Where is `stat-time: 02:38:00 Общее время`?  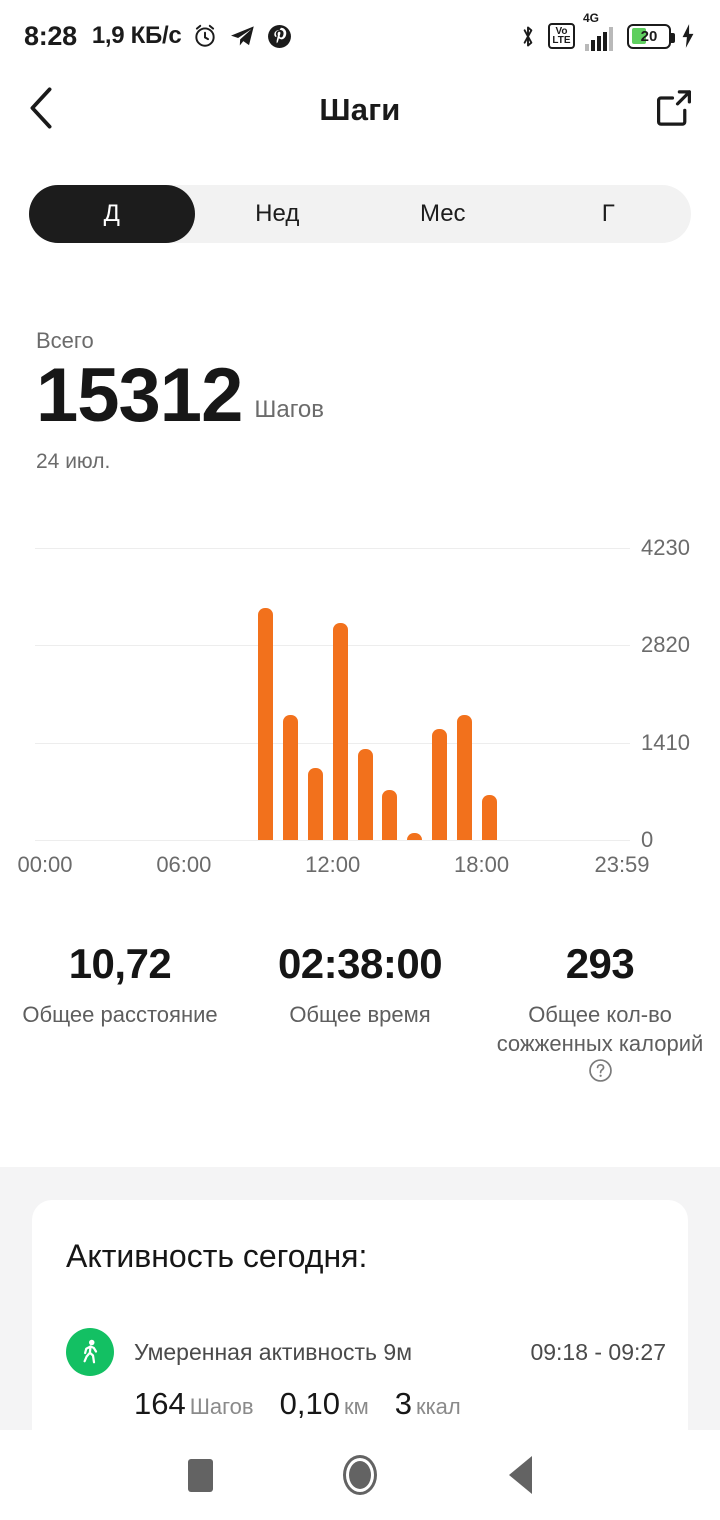 stat-time: 02:38:00 Общее время is located at coordinates (360, 1015).